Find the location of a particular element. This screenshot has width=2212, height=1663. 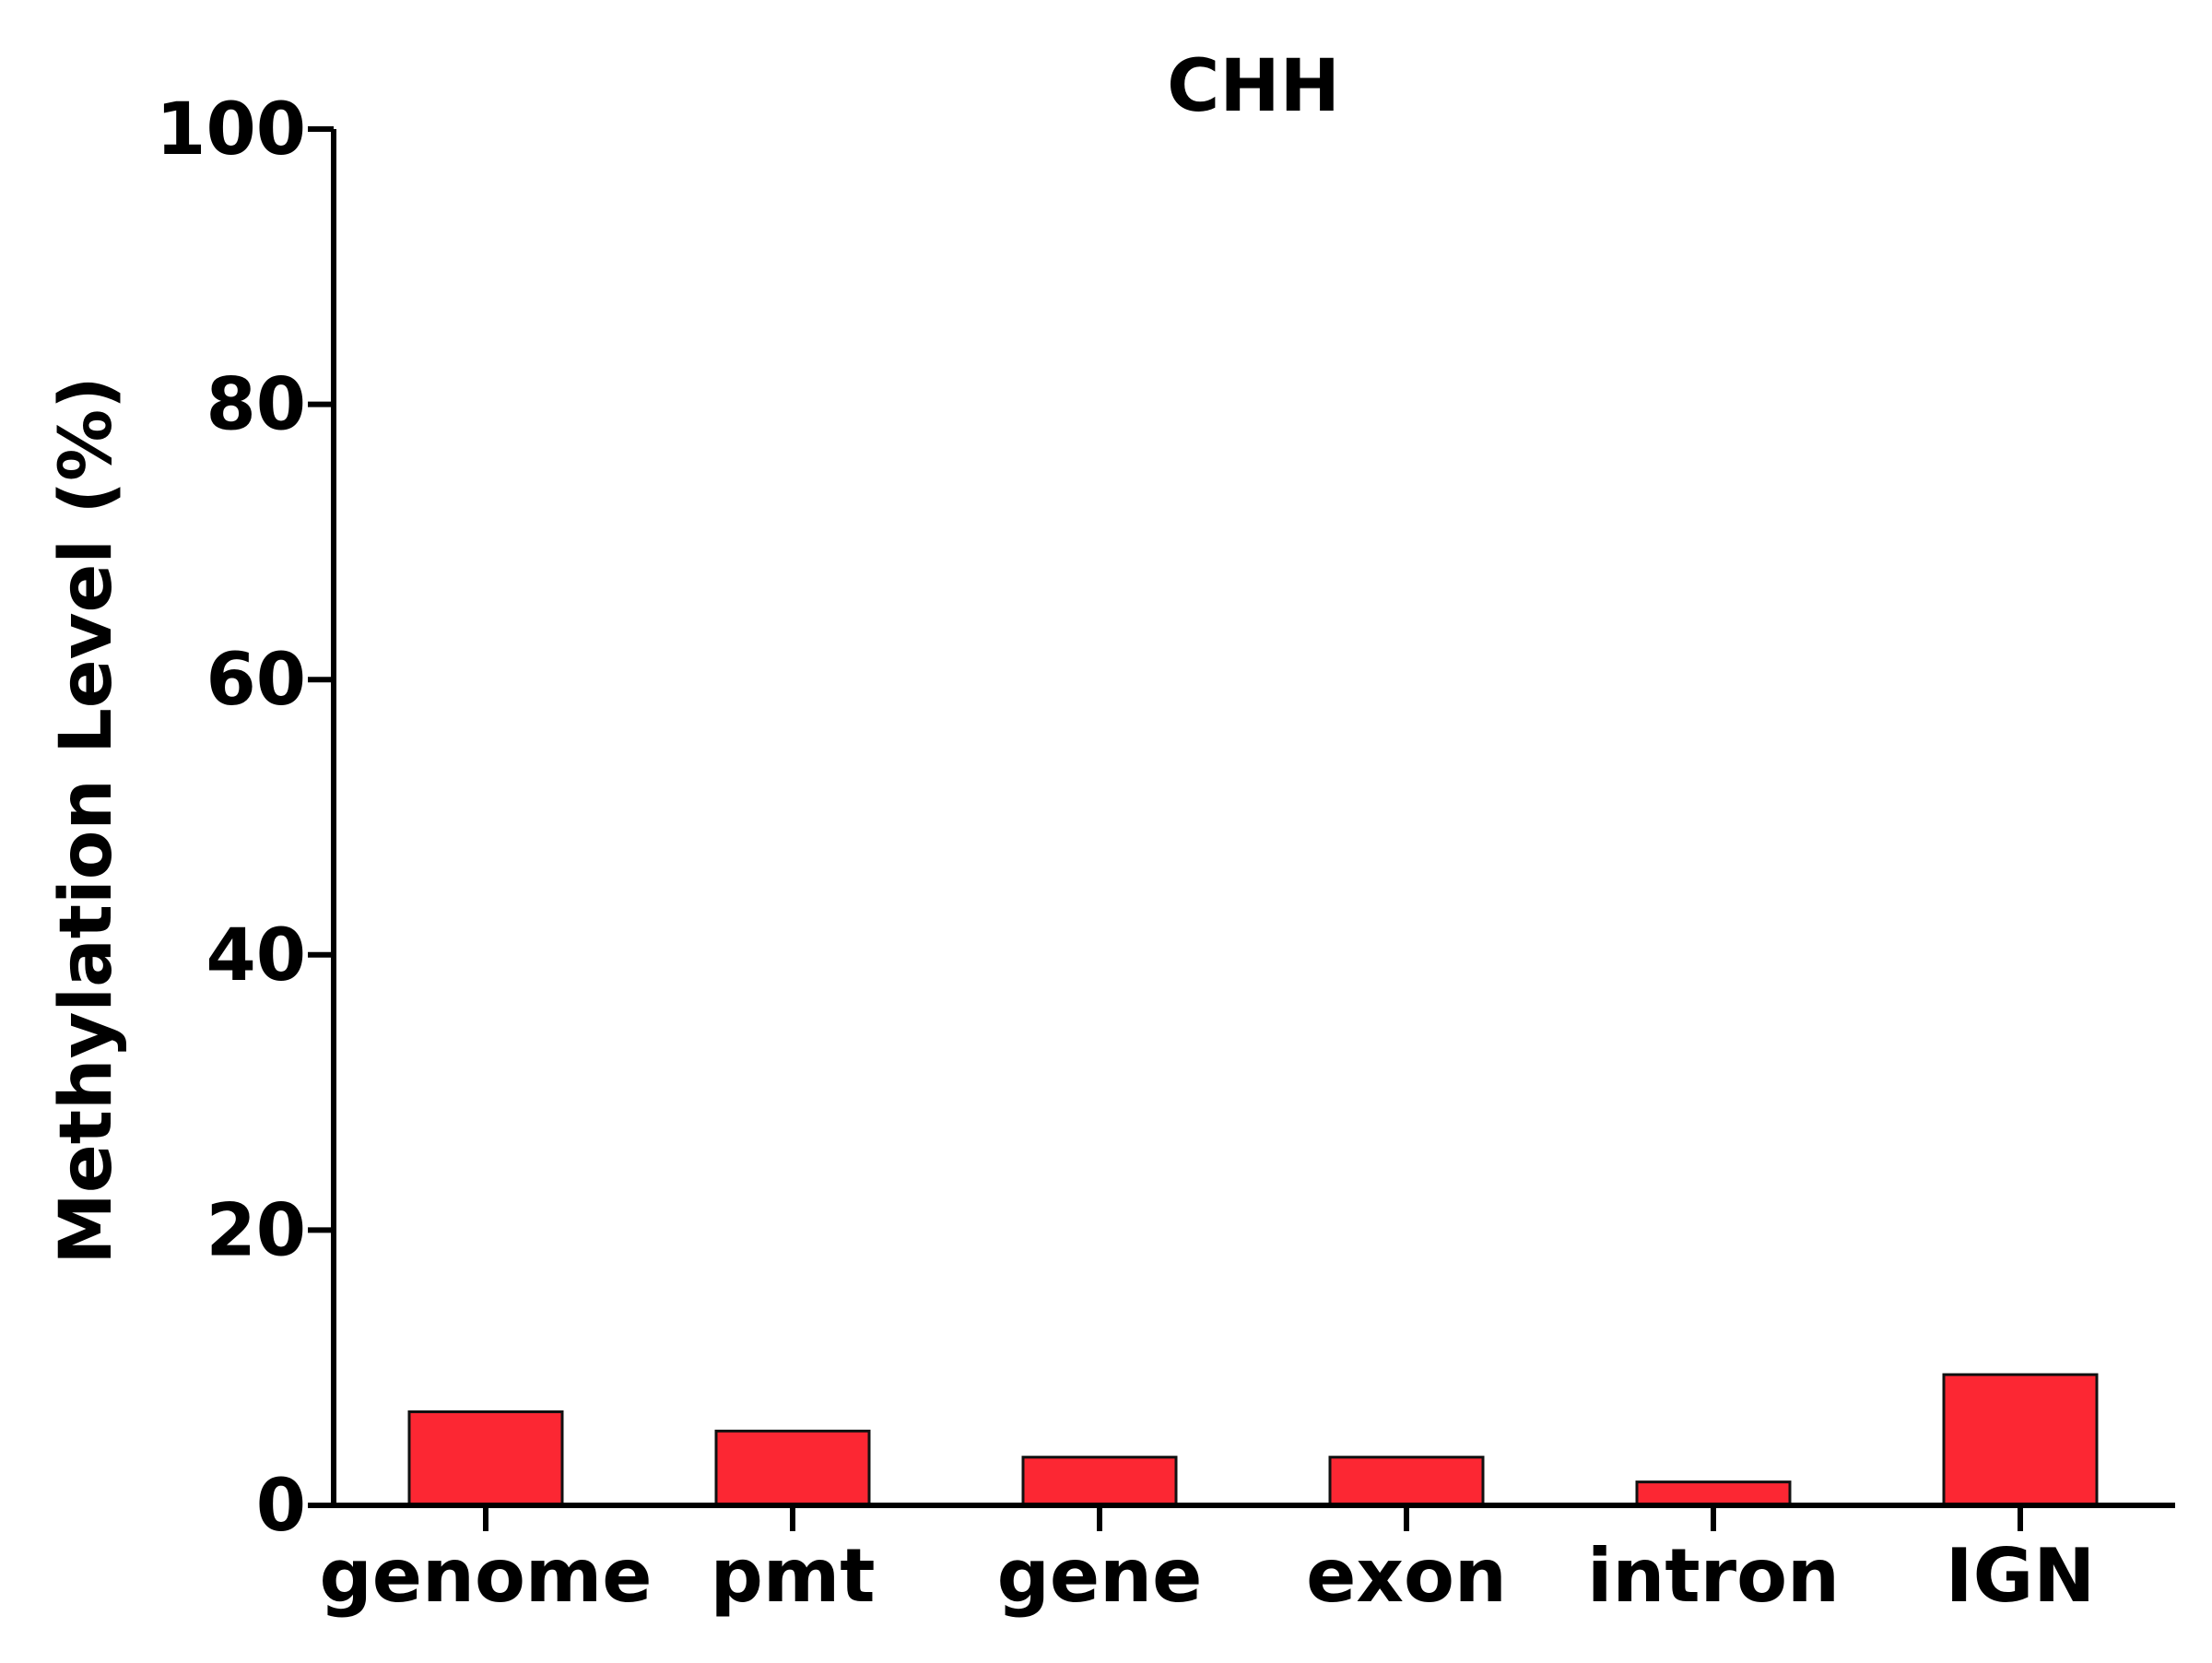

y-axis: 0 20 40 60 80 100 is located at coordinates (246, 818).